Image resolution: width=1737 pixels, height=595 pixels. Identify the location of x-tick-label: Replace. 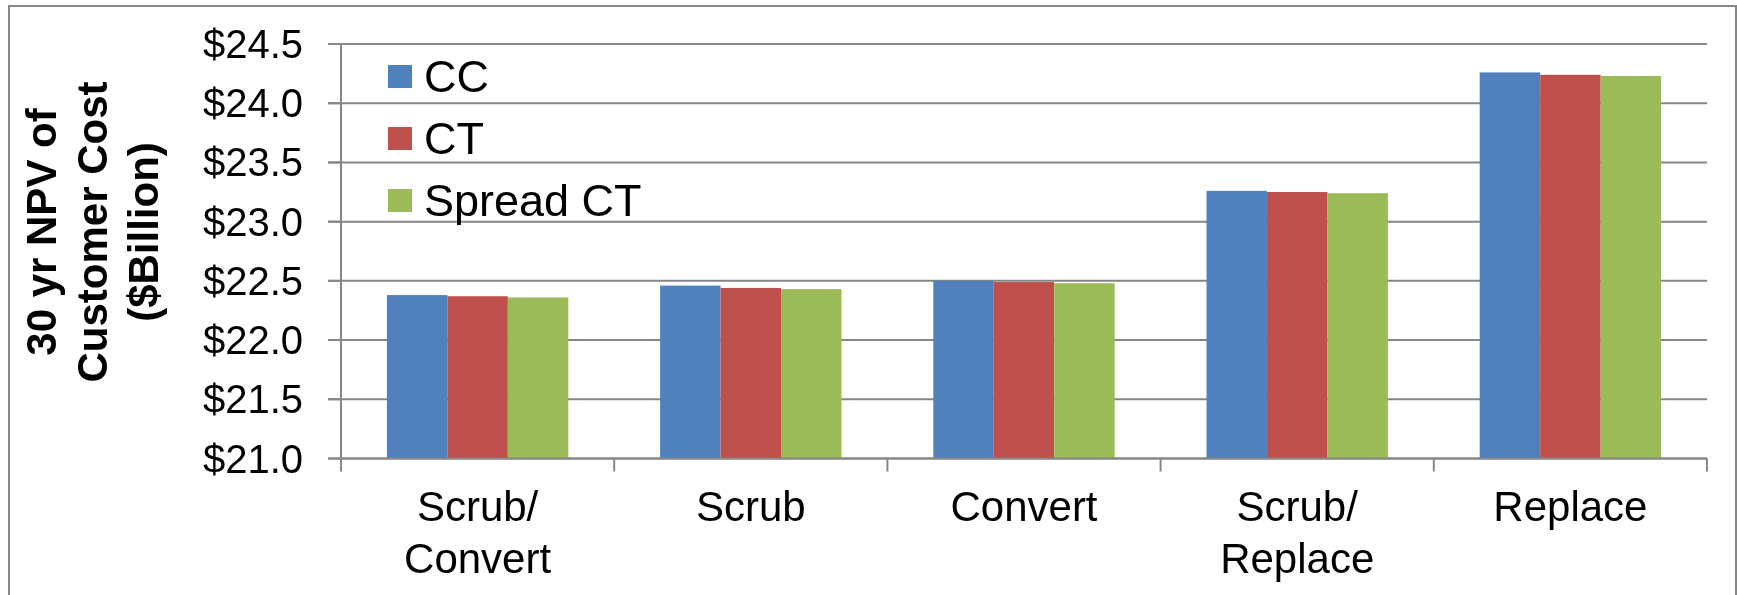
(1570, 506).